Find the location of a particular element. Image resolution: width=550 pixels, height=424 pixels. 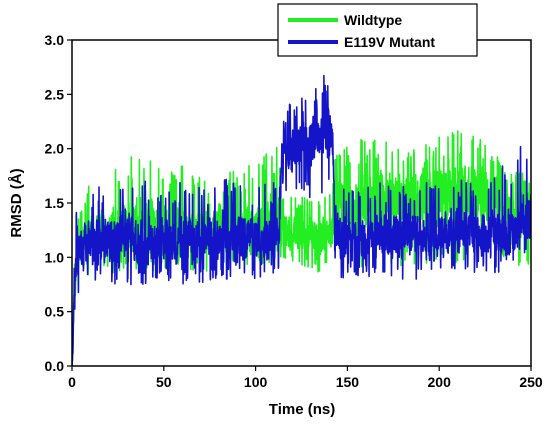

y-tick-label: 0.0 is located at coordinates (55, 366).